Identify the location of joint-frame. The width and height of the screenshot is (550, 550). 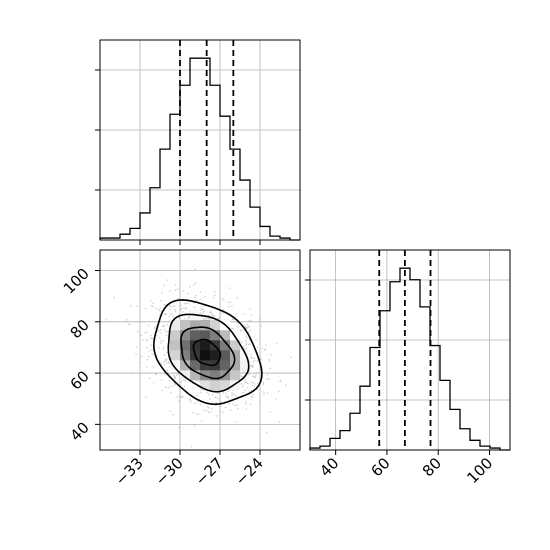
(200, 350).